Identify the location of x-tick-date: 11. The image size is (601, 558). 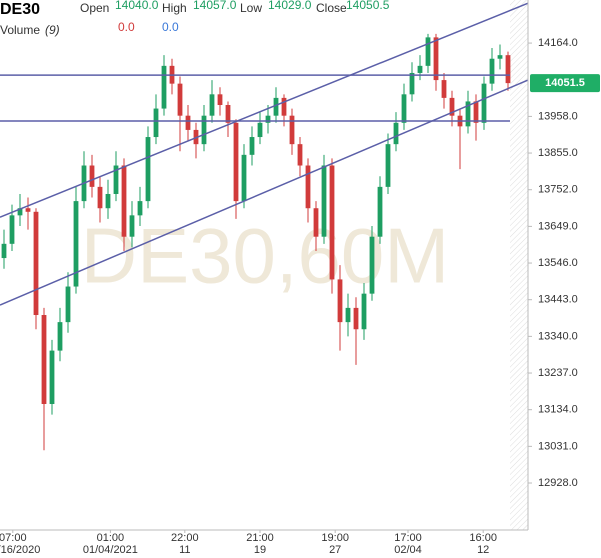
(184, 550).